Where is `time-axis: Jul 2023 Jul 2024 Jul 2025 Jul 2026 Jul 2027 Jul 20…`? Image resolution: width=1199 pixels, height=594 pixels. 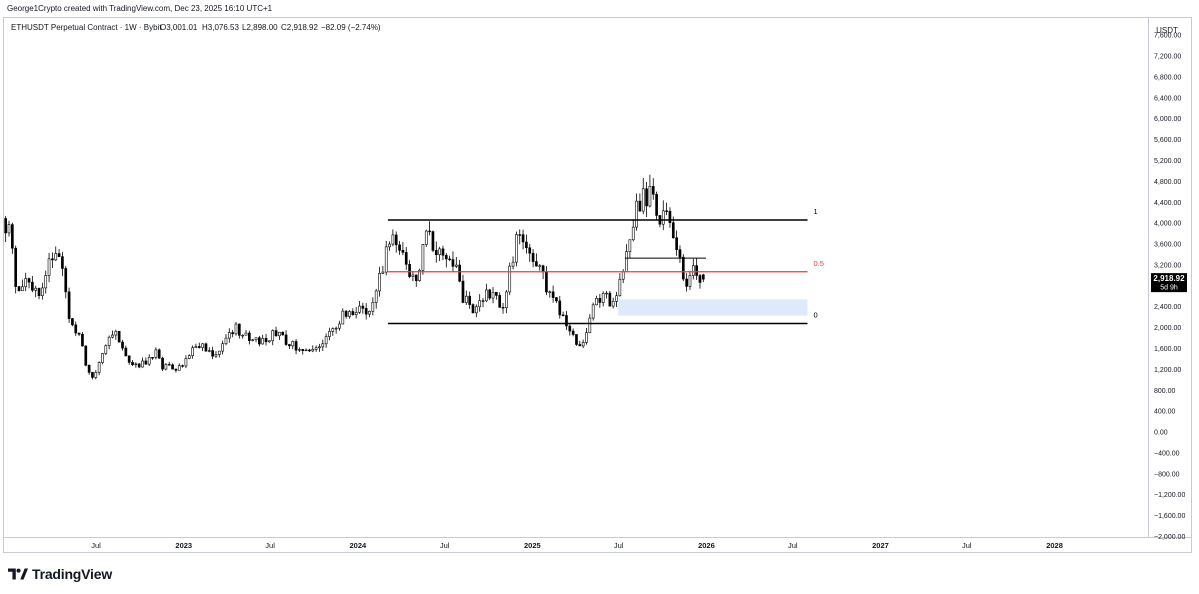 time-axis: Jul 2023 Jul 2024 Jul 2025 Jul 2026 Jul 2027 Jul 20… is located at coordinates (577, 545).